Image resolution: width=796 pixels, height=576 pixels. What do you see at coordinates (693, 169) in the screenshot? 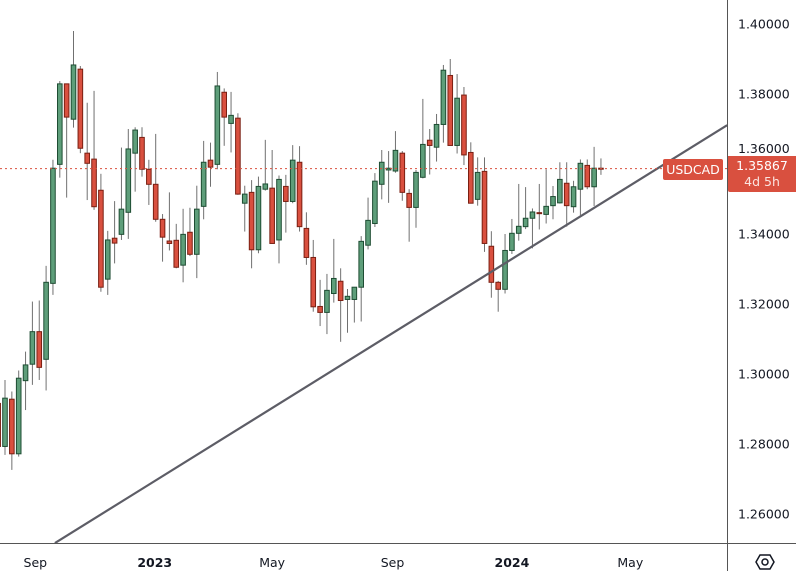
I see `symbol-label: USDCAD` at bounding box center [693, 169].